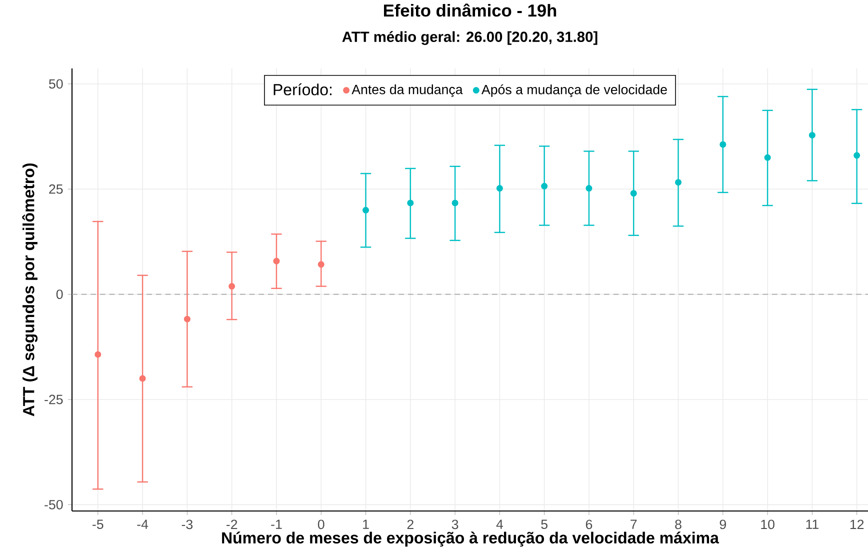 This screenshot has width=868, height=550. I want to click on x-tick-label: 5, so click(544, 524).